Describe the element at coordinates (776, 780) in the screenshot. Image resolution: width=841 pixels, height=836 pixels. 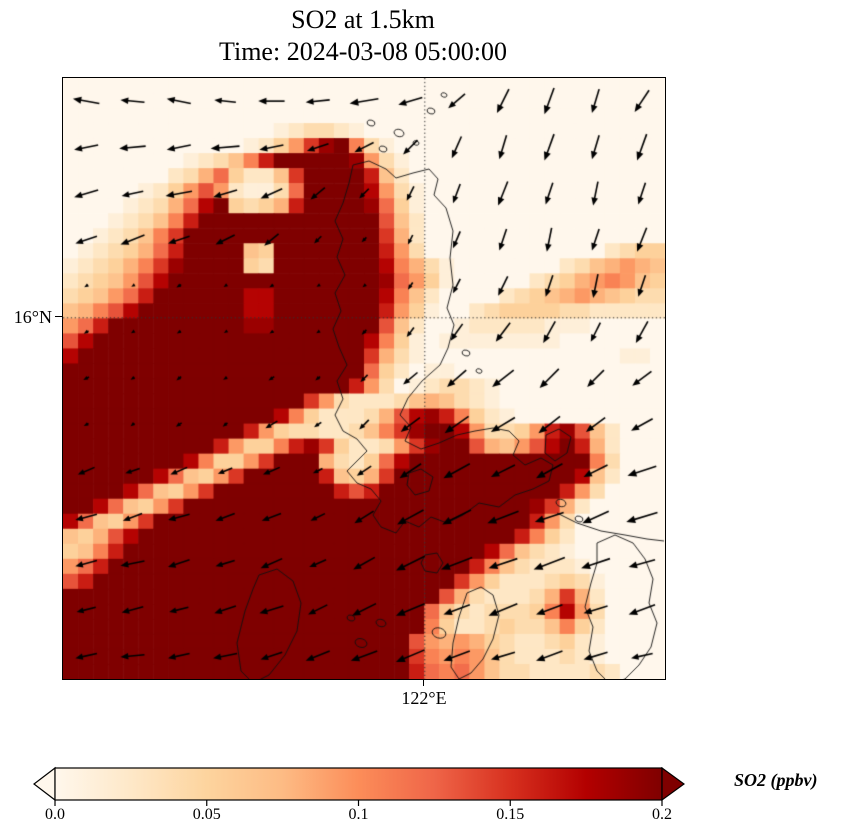
I see `colorbar-label: SO2 (ppbv)` at that location.